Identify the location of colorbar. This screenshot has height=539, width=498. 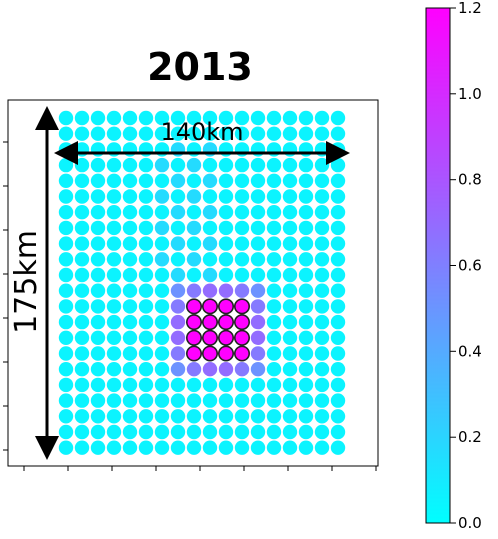
(438, 265).